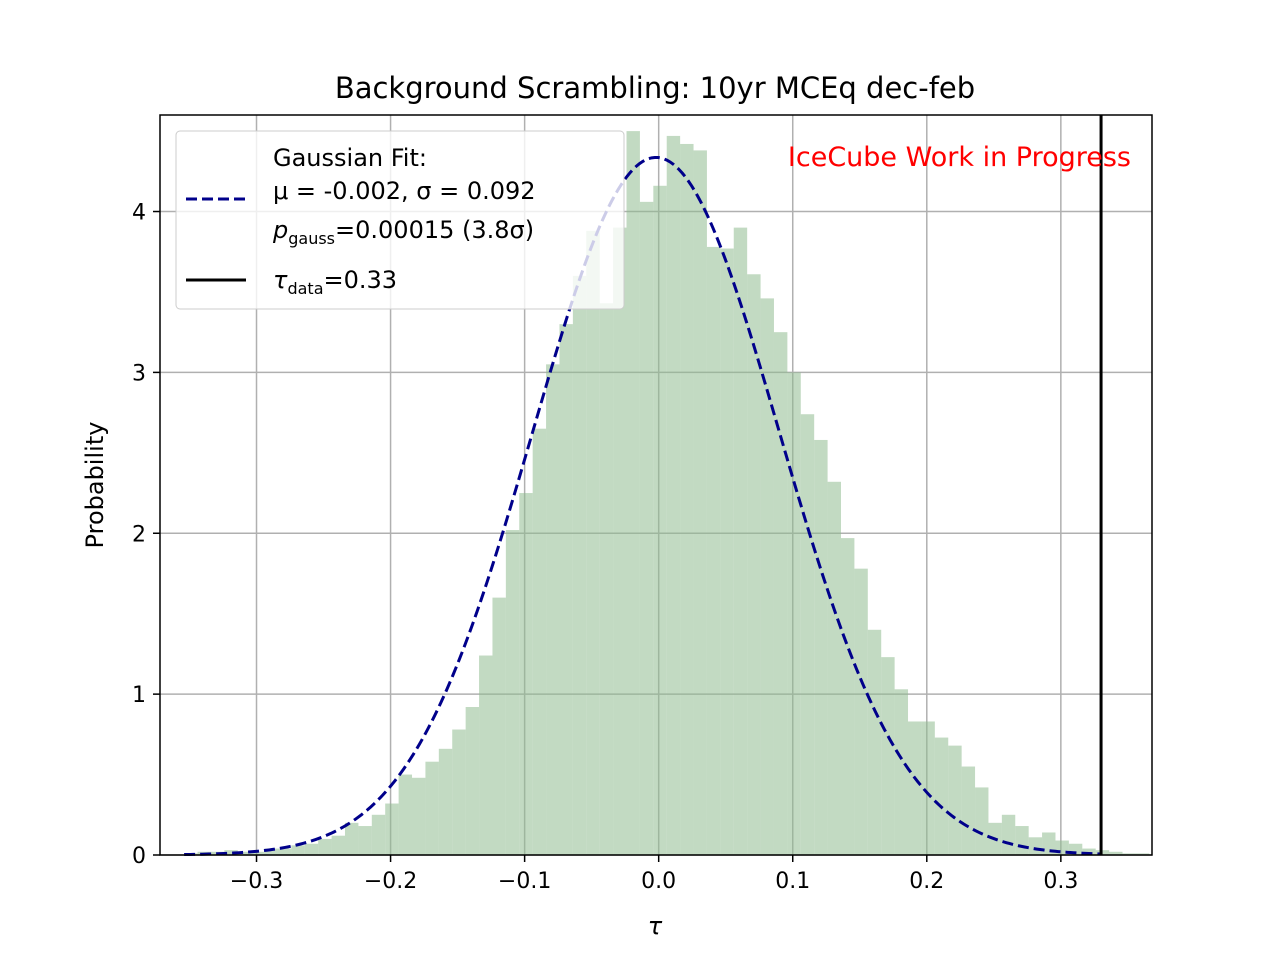 The width and height of the screenshot is (1280, 960). Describe the element at coordinates (256, 881) in the screenshot. I see `x-tick-label: −0.3` at that location.